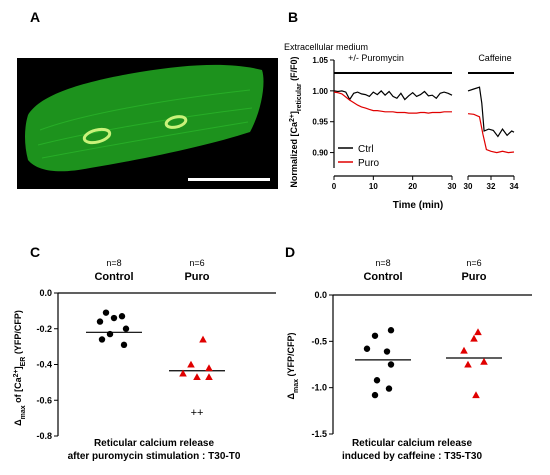  I want to click on y-tick-label: -1.5, so click(319, 434).